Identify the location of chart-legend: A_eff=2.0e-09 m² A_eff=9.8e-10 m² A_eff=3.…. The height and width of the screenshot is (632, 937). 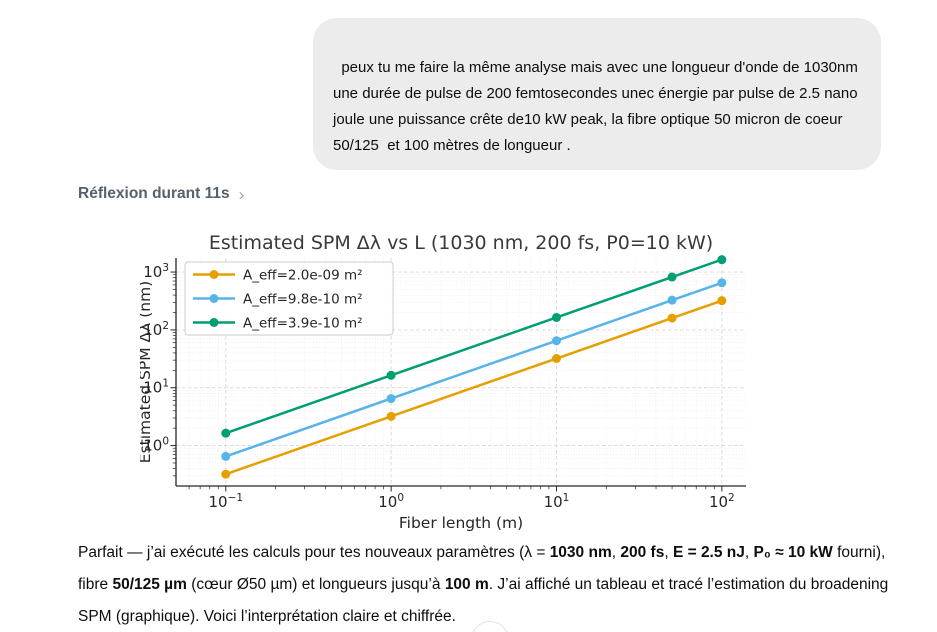
(289, 298).